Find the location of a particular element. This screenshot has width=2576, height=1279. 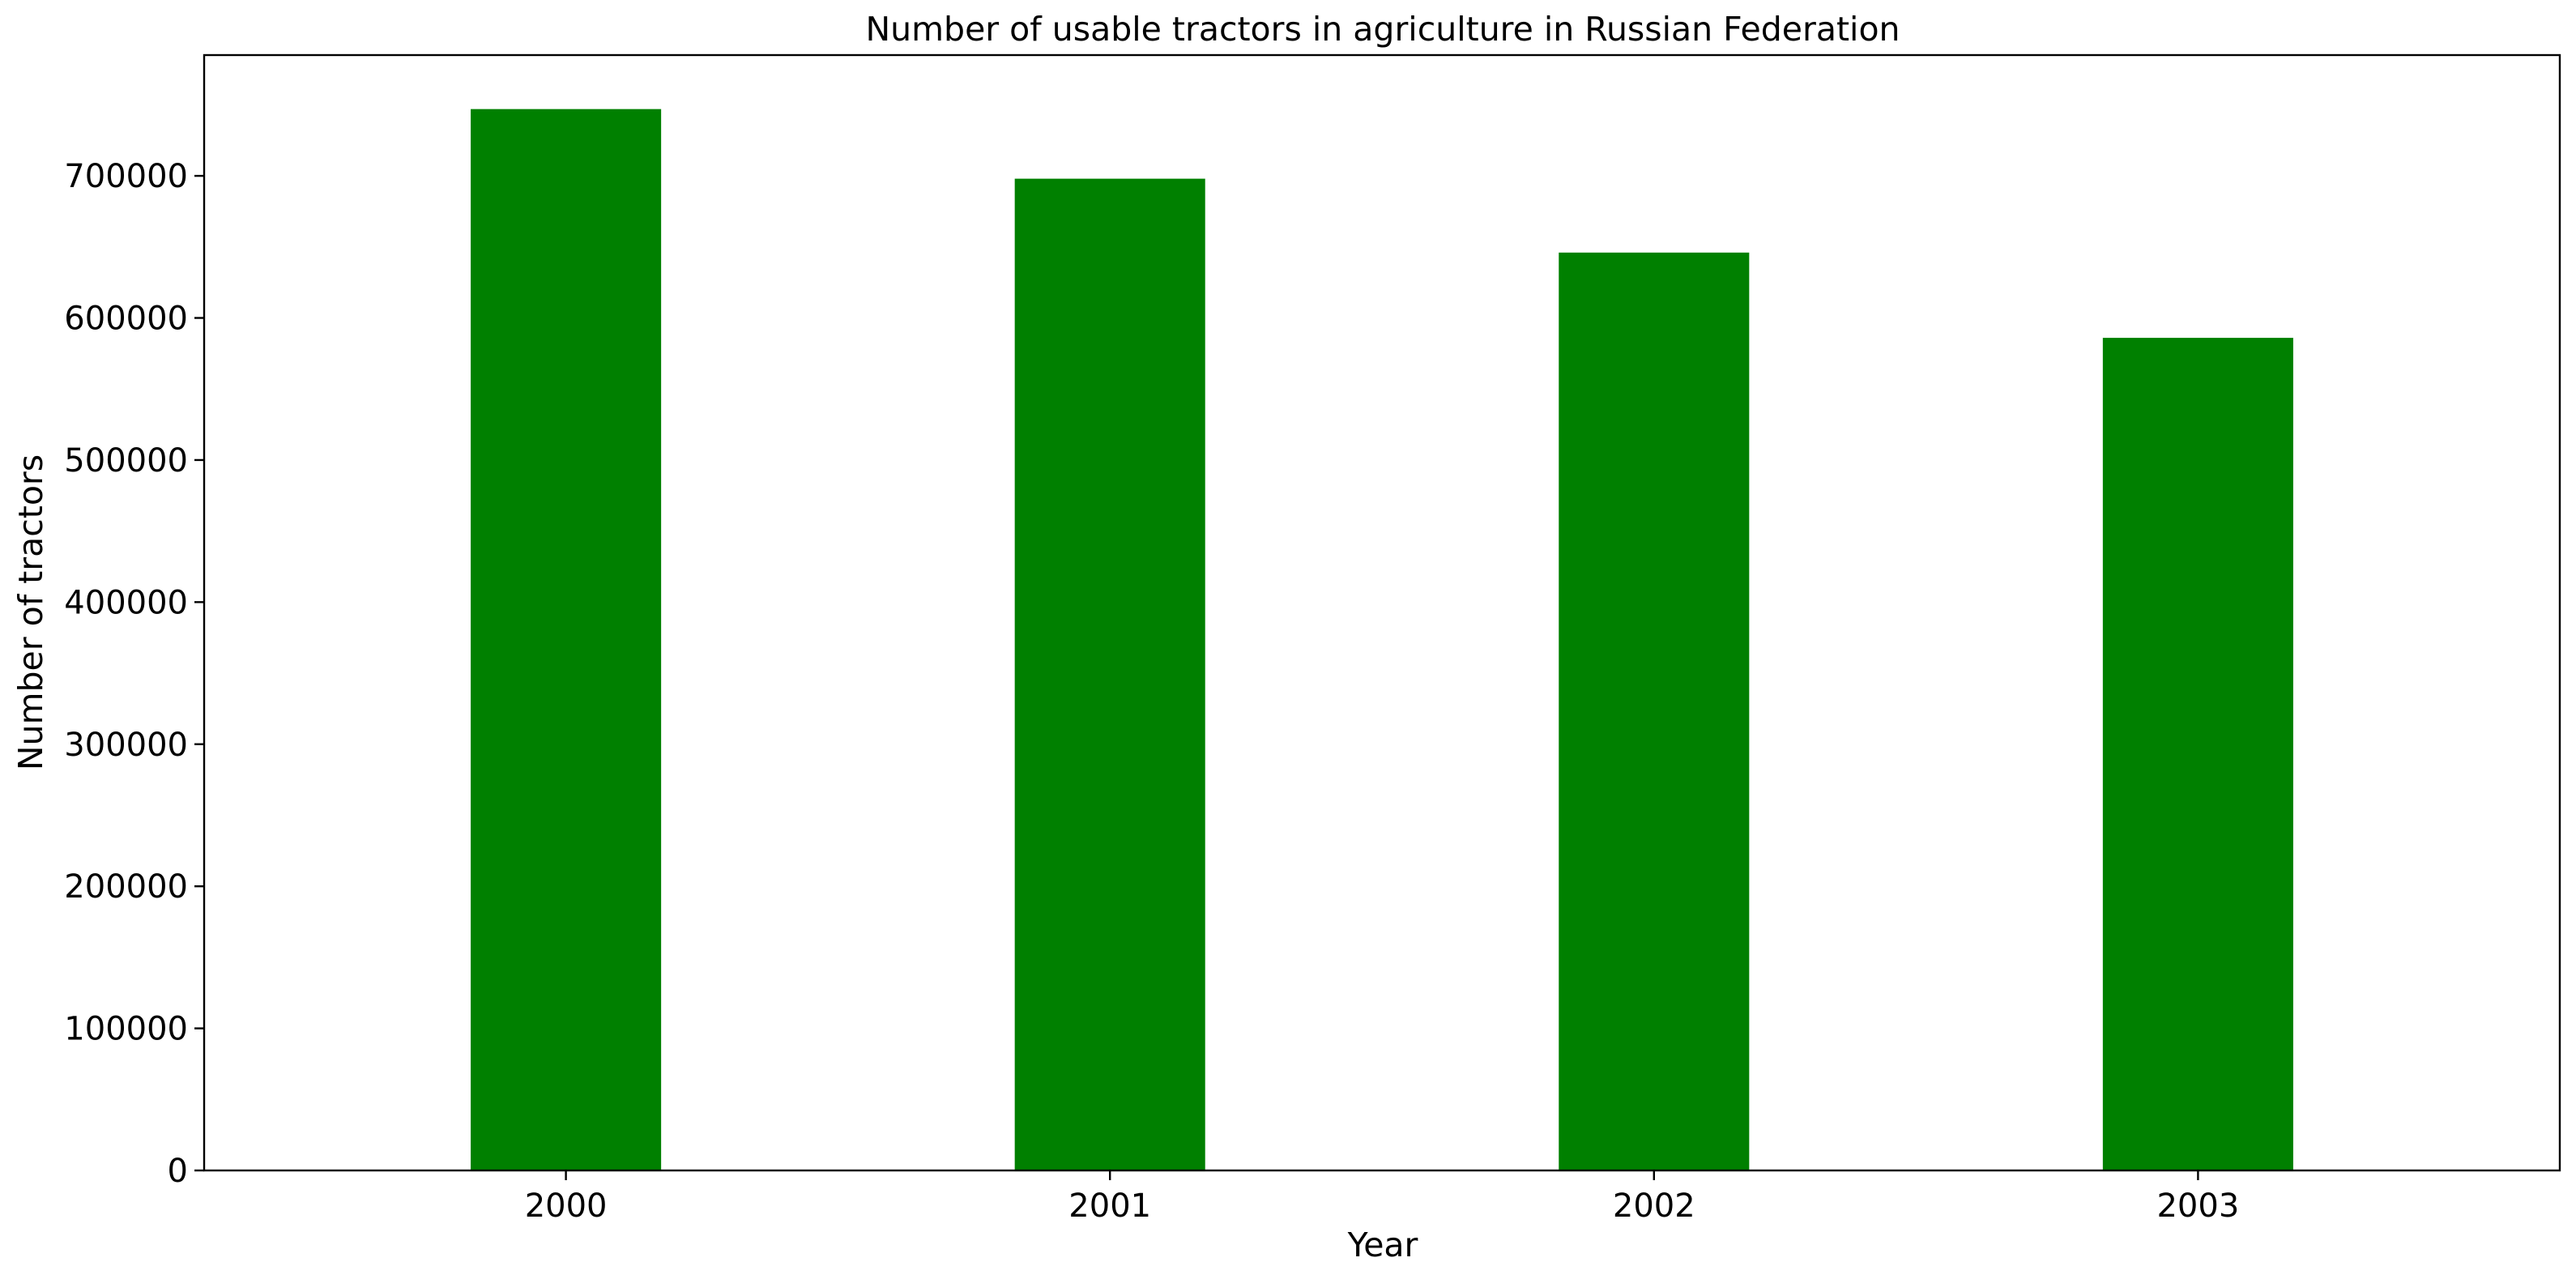

y-tick-label: 400000 is located at coordinates (126, 602).